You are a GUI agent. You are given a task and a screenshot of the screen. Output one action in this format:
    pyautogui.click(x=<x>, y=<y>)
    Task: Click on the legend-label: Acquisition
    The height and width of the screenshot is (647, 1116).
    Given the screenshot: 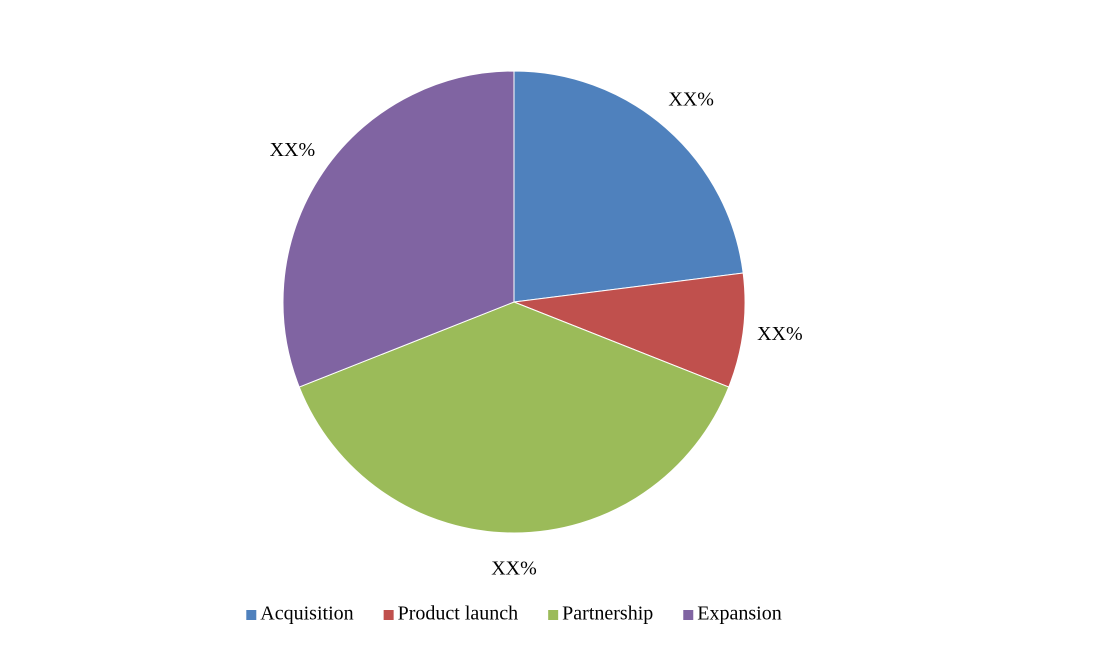 What is the action you would take?
    pyautogui.click(x=306, y=614)
    